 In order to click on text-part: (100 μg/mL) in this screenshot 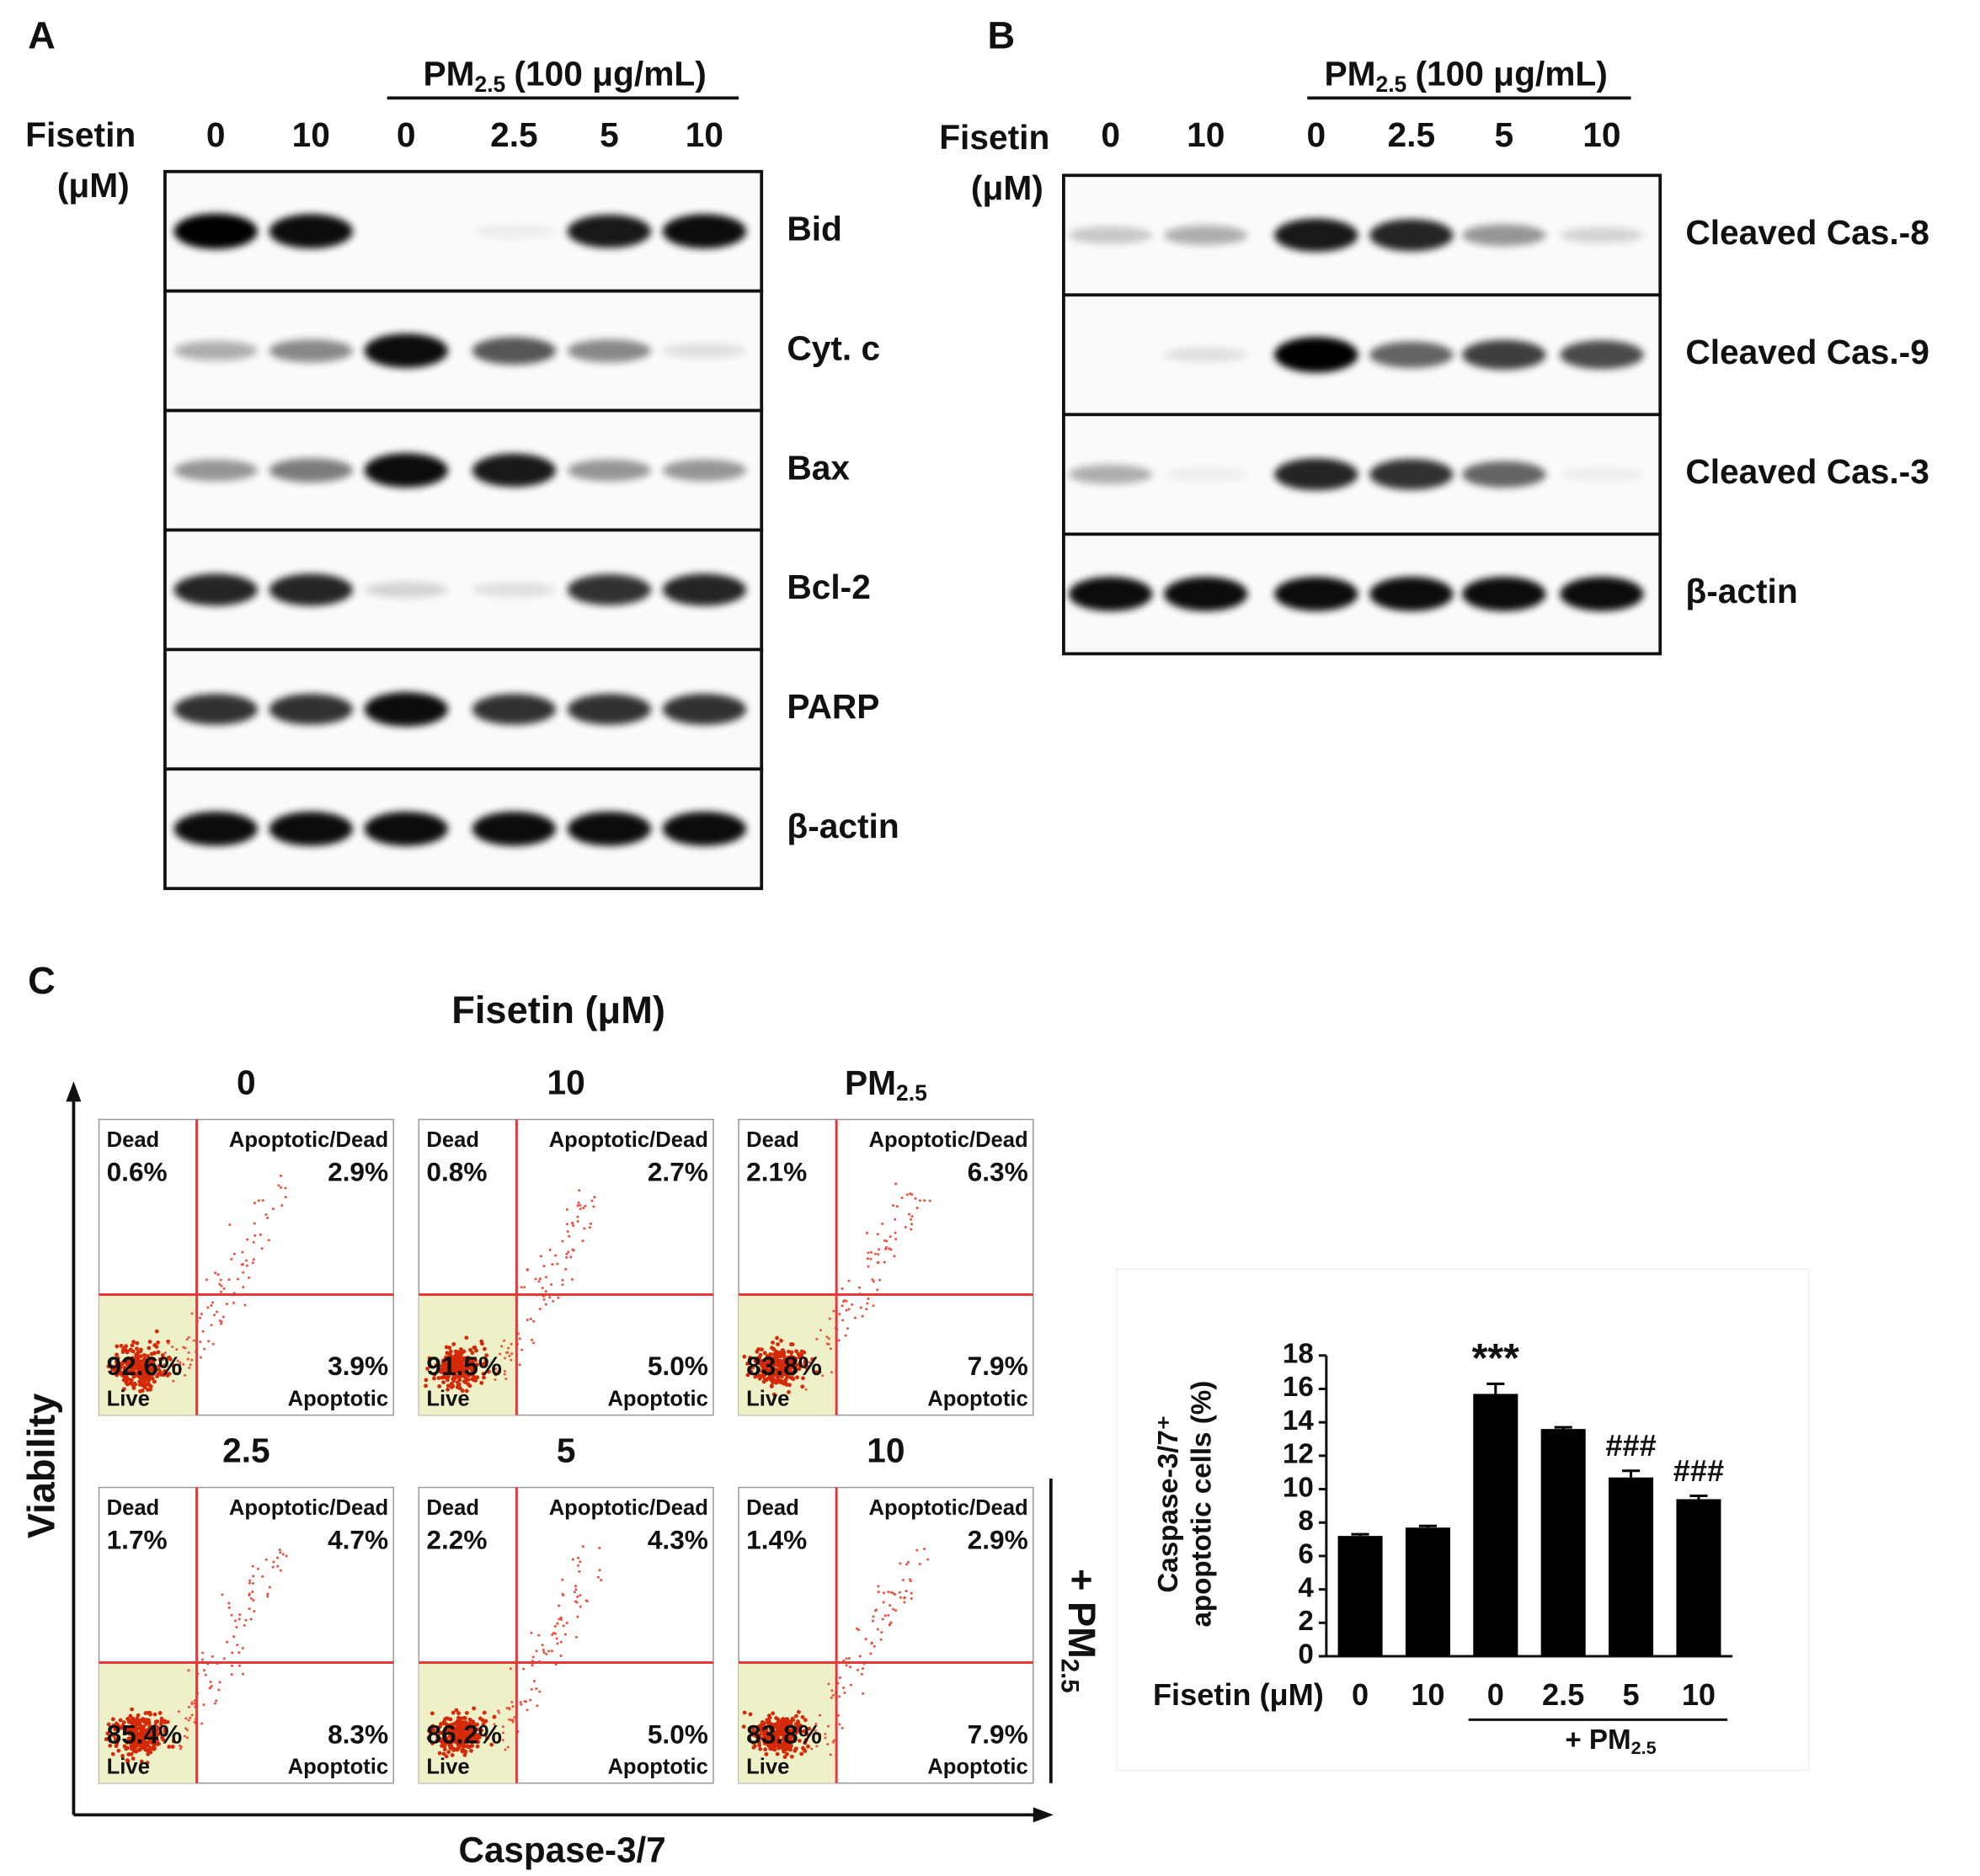, I will do `click(610, 73)`.